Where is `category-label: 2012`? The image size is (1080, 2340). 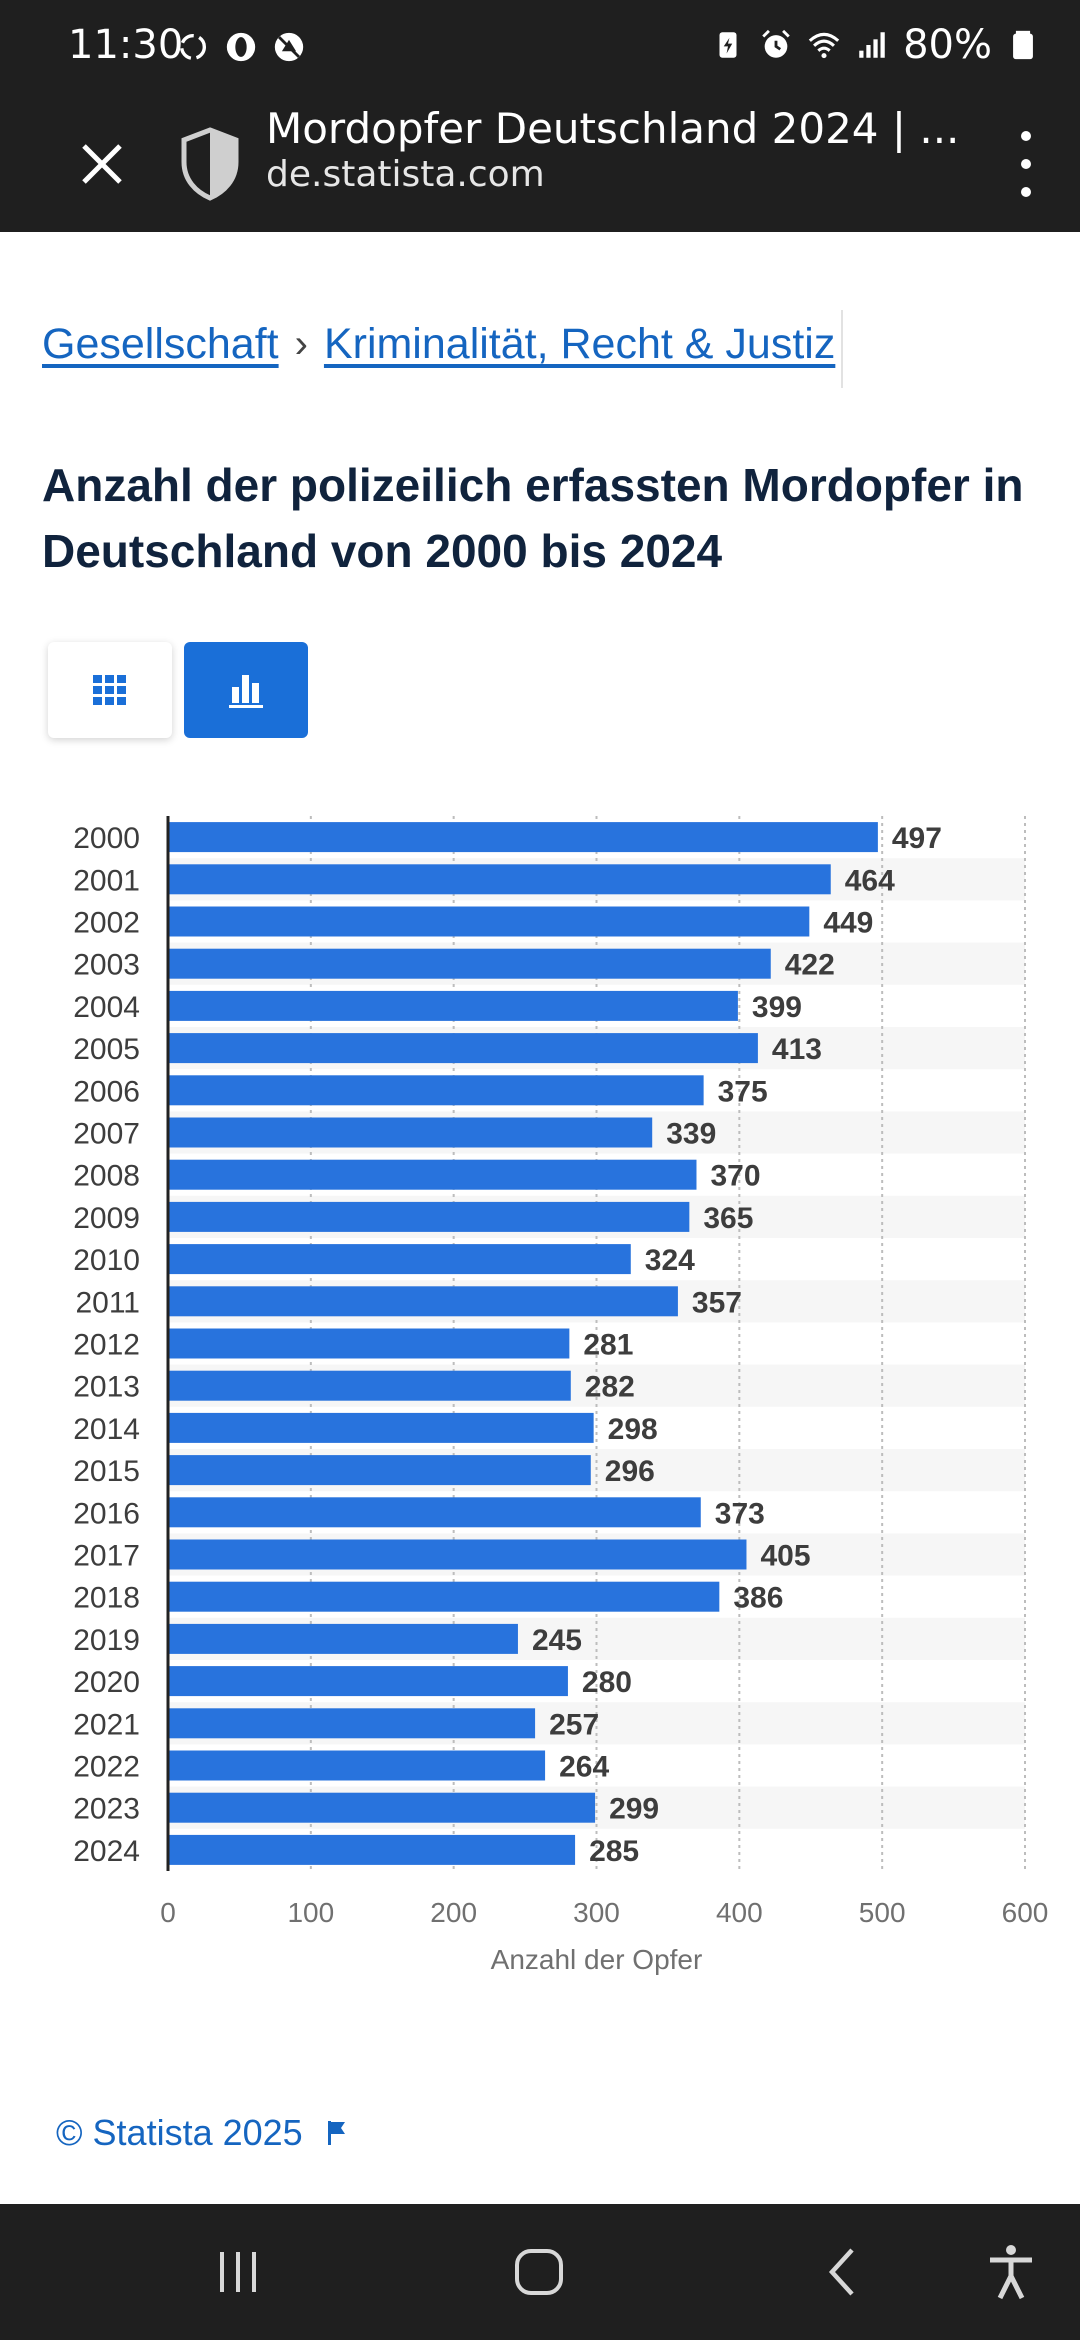
category-label: 2012 is located at coordinates (106, 1345).